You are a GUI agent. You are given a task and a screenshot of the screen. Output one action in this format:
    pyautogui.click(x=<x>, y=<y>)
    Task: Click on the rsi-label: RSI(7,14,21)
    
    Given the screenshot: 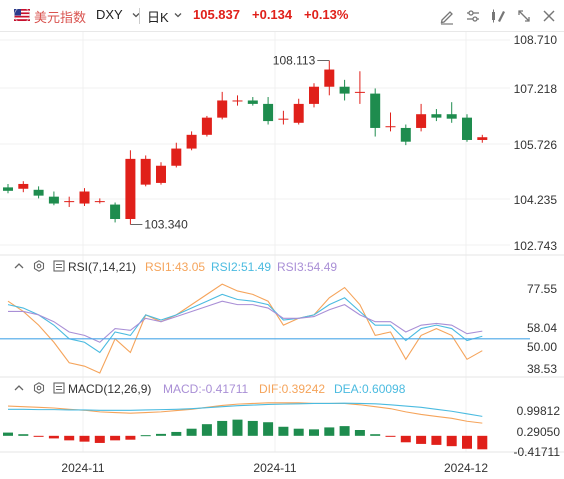 What is the action you would take?
    pyautogui.click(x=102, y=267)
    